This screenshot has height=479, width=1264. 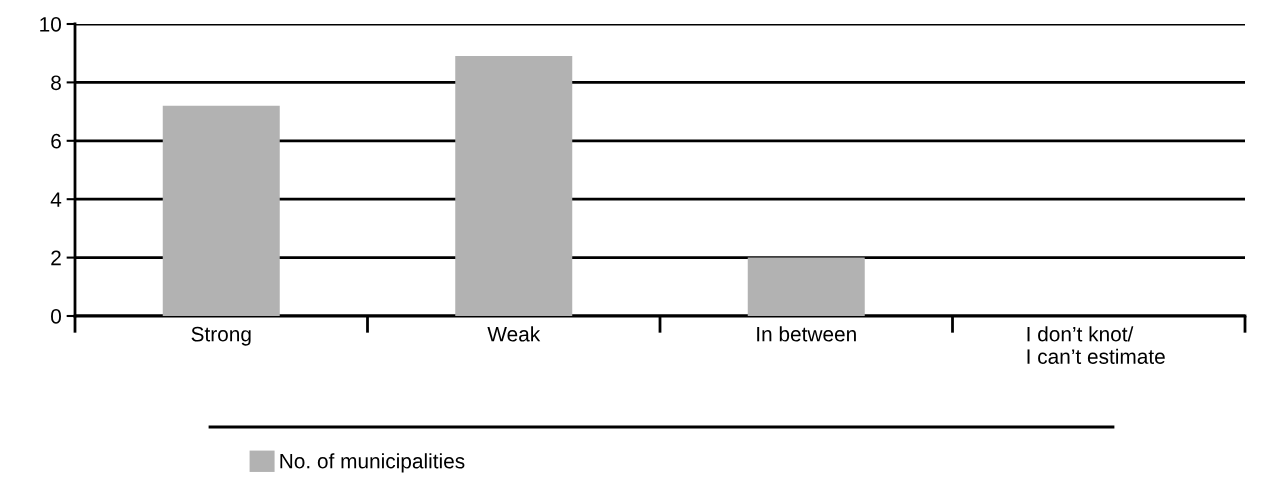 What do you see at coordinates (56, 258) in the screenshot?
I see `y-tick-label: 2` at bounding box center [56, 258].